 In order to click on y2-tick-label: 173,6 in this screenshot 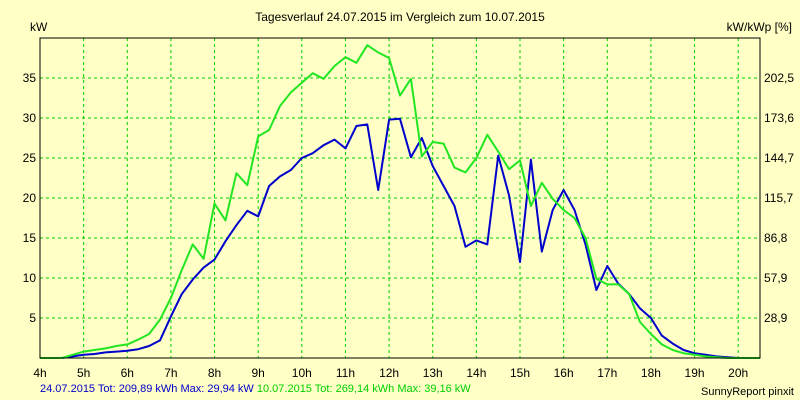, I will do `click(779, 118)`.